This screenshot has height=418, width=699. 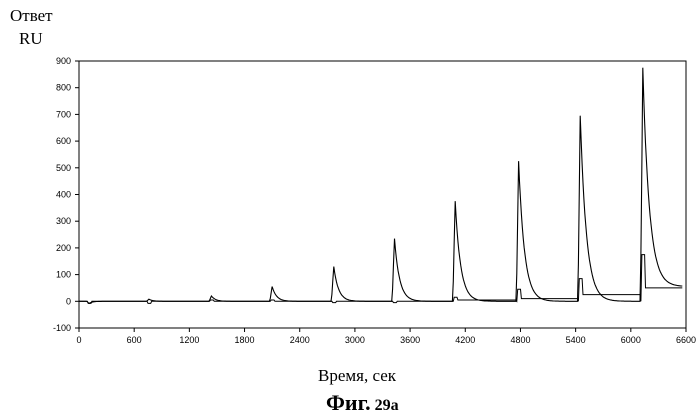 What do you see at coordinates (134, 340) in the screenshot?
I see `x-tick-label: 600` at bounding box center [134, 340].